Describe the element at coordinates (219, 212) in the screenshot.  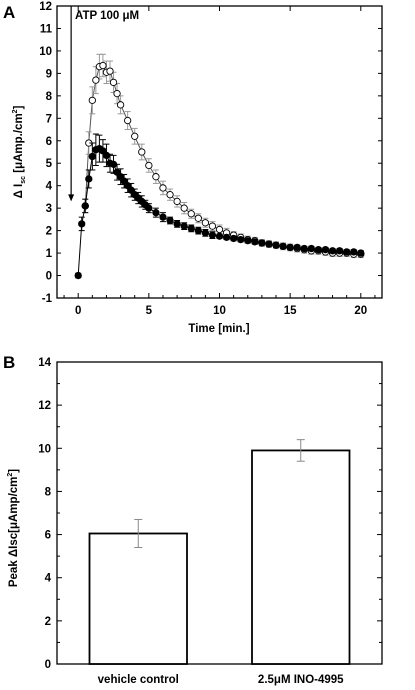
I see `series-2-line` at that location.